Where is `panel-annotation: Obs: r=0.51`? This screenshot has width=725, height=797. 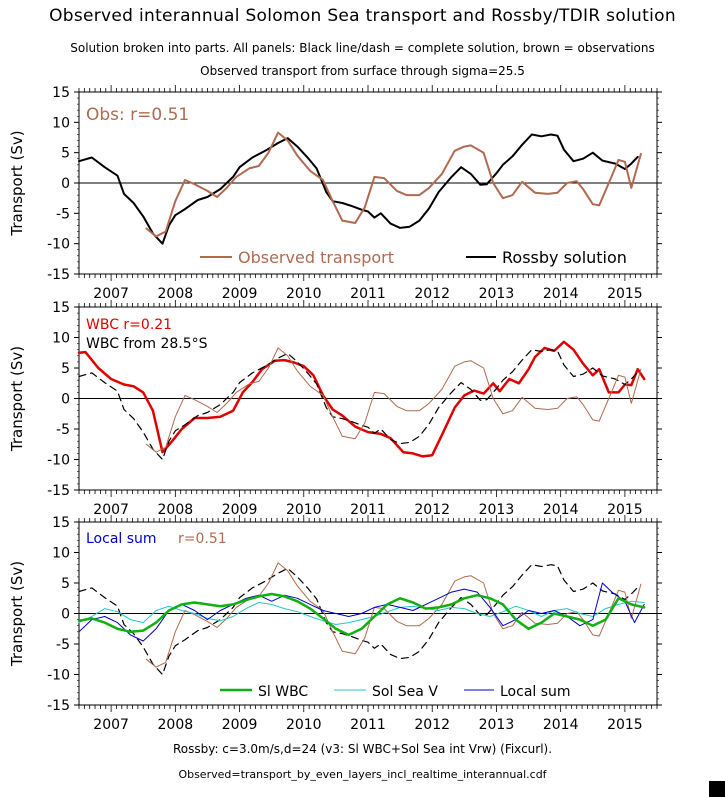 panel-annotation: Obs: r=0.51 is located at coordinates (137, 115).